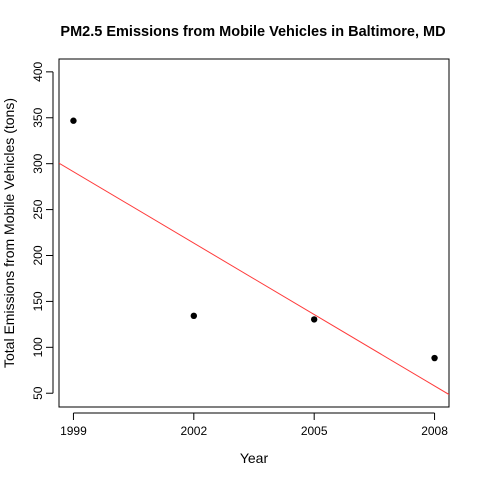  What do you see at coordinates (434, 358) in the screenshot?
I see `data-point-2008` at bounding box center [434, 358].